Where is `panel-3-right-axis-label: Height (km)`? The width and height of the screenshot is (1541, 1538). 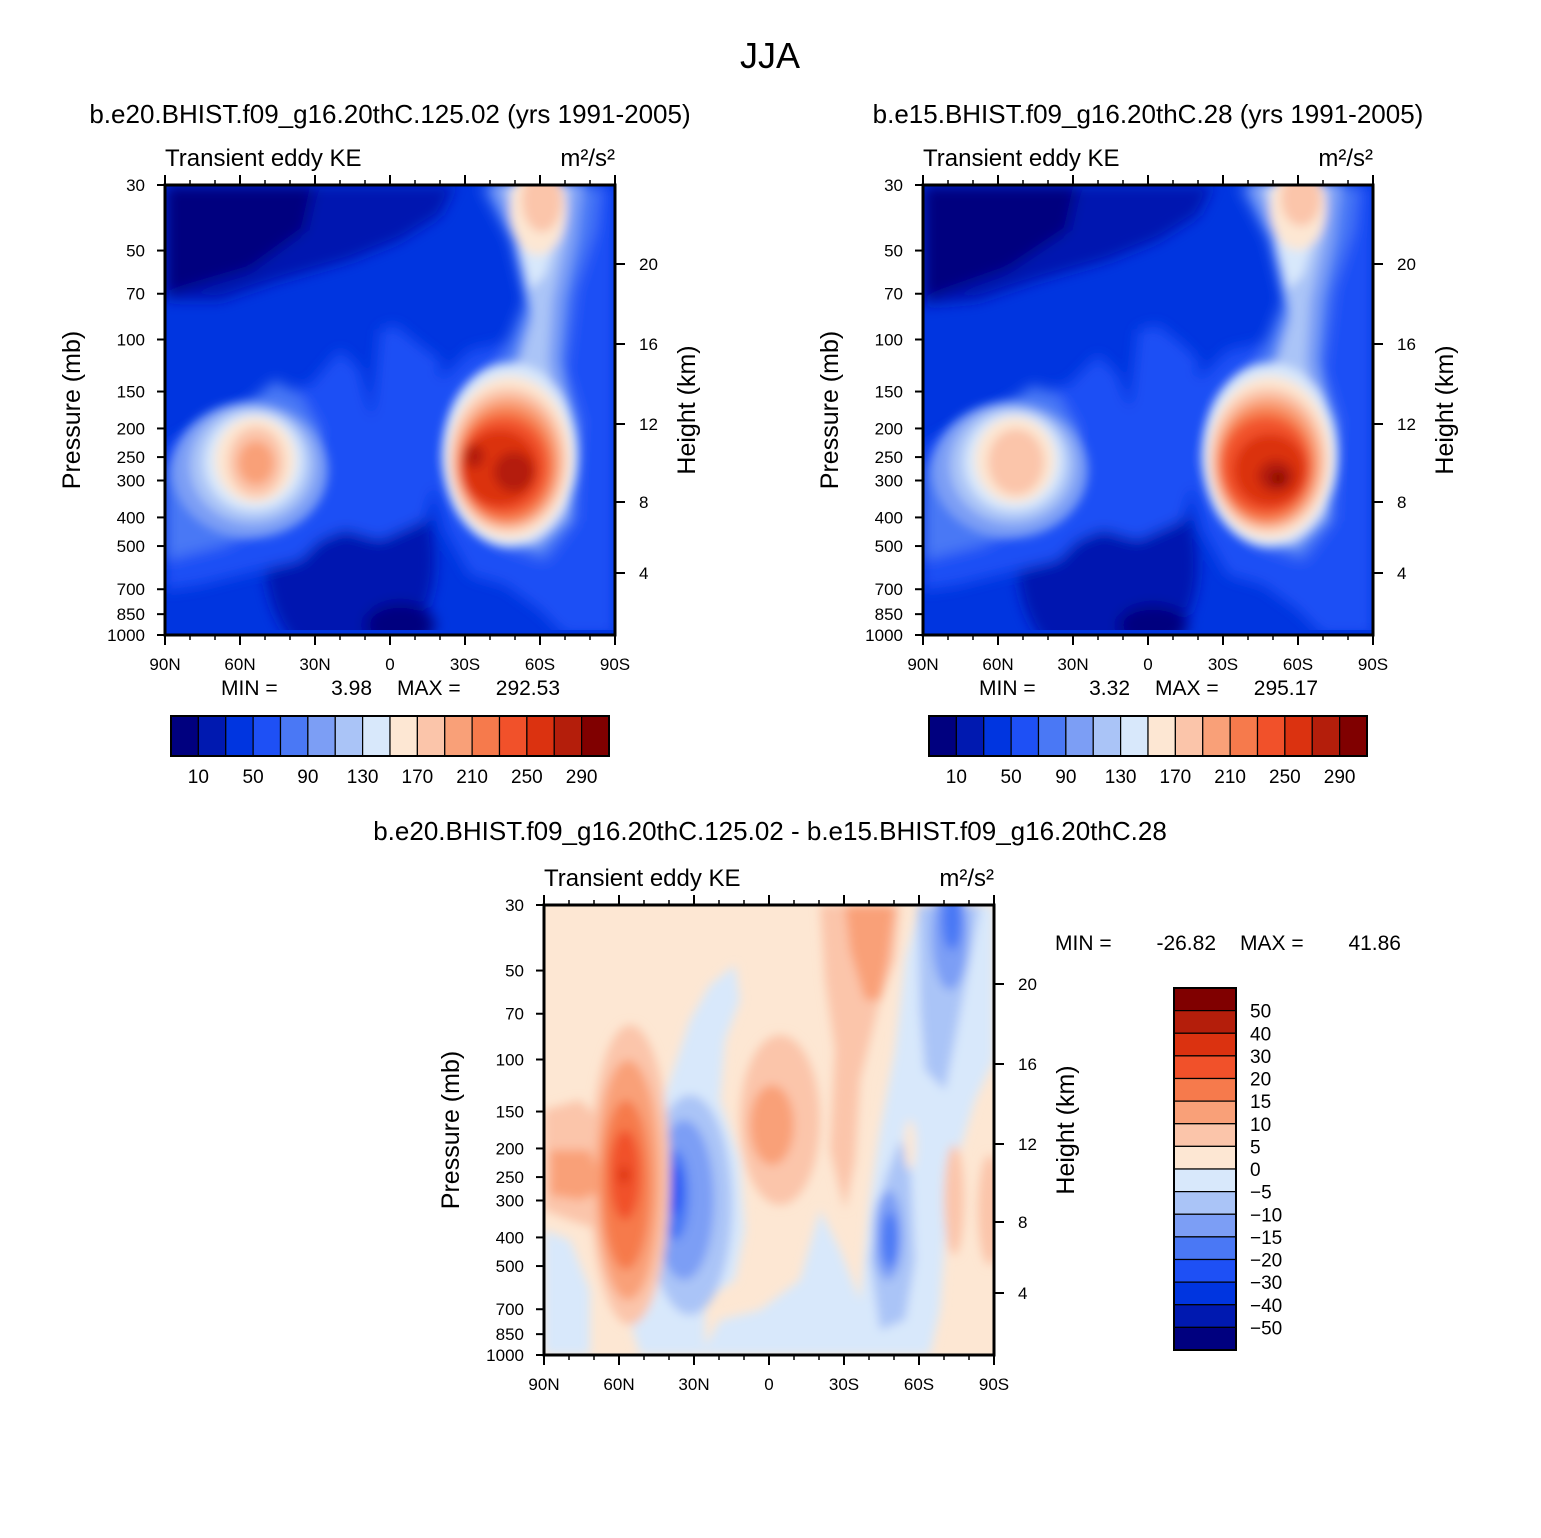
panel-3-right-axis-label: Height (km) is located at coordinates (1066, 1129).